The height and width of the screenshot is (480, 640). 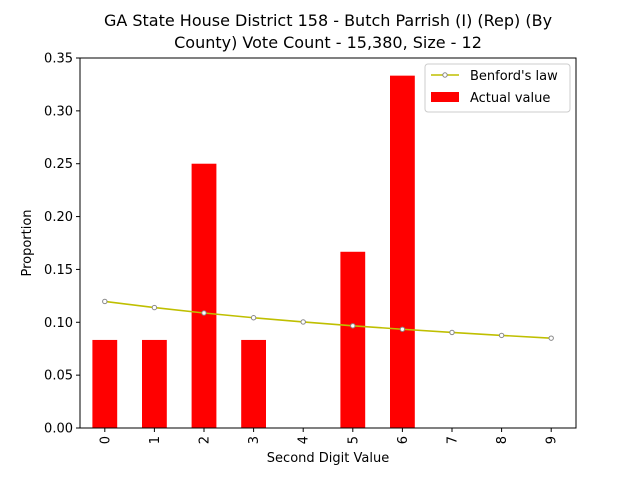 I want to click on x-tick-label: 4, so click(x=304, y=440).